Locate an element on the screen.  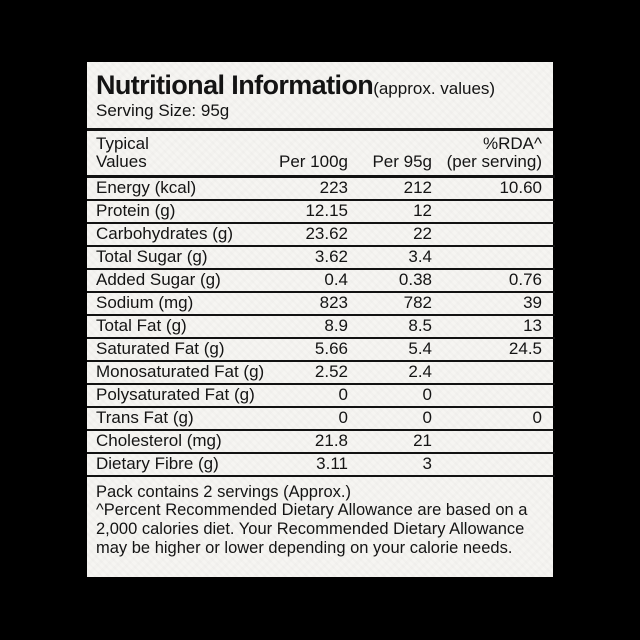
value-rda: 0.76 is located at coordinates (494, 280).